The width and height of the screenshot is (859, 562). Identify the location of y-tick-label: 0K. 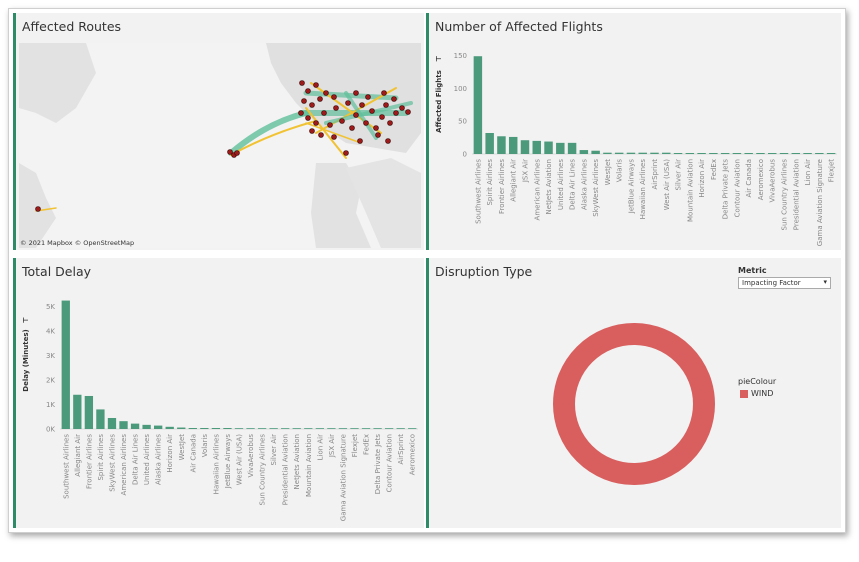
(50, 430).